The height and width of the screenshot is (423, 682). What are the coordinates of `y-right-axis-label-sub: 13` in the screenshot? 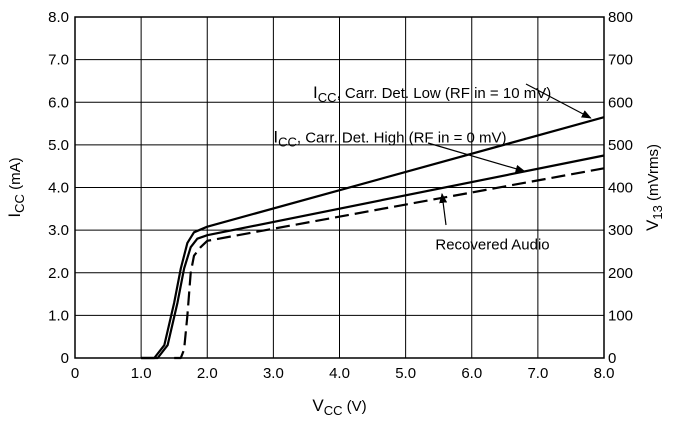 It's located at (657, 212).